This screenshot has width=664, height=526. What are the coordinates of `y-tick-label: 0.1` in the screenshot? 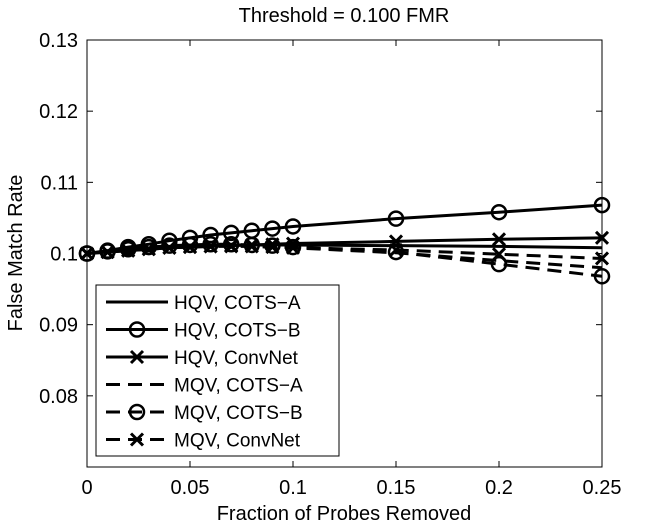 It's located at (64, 255).